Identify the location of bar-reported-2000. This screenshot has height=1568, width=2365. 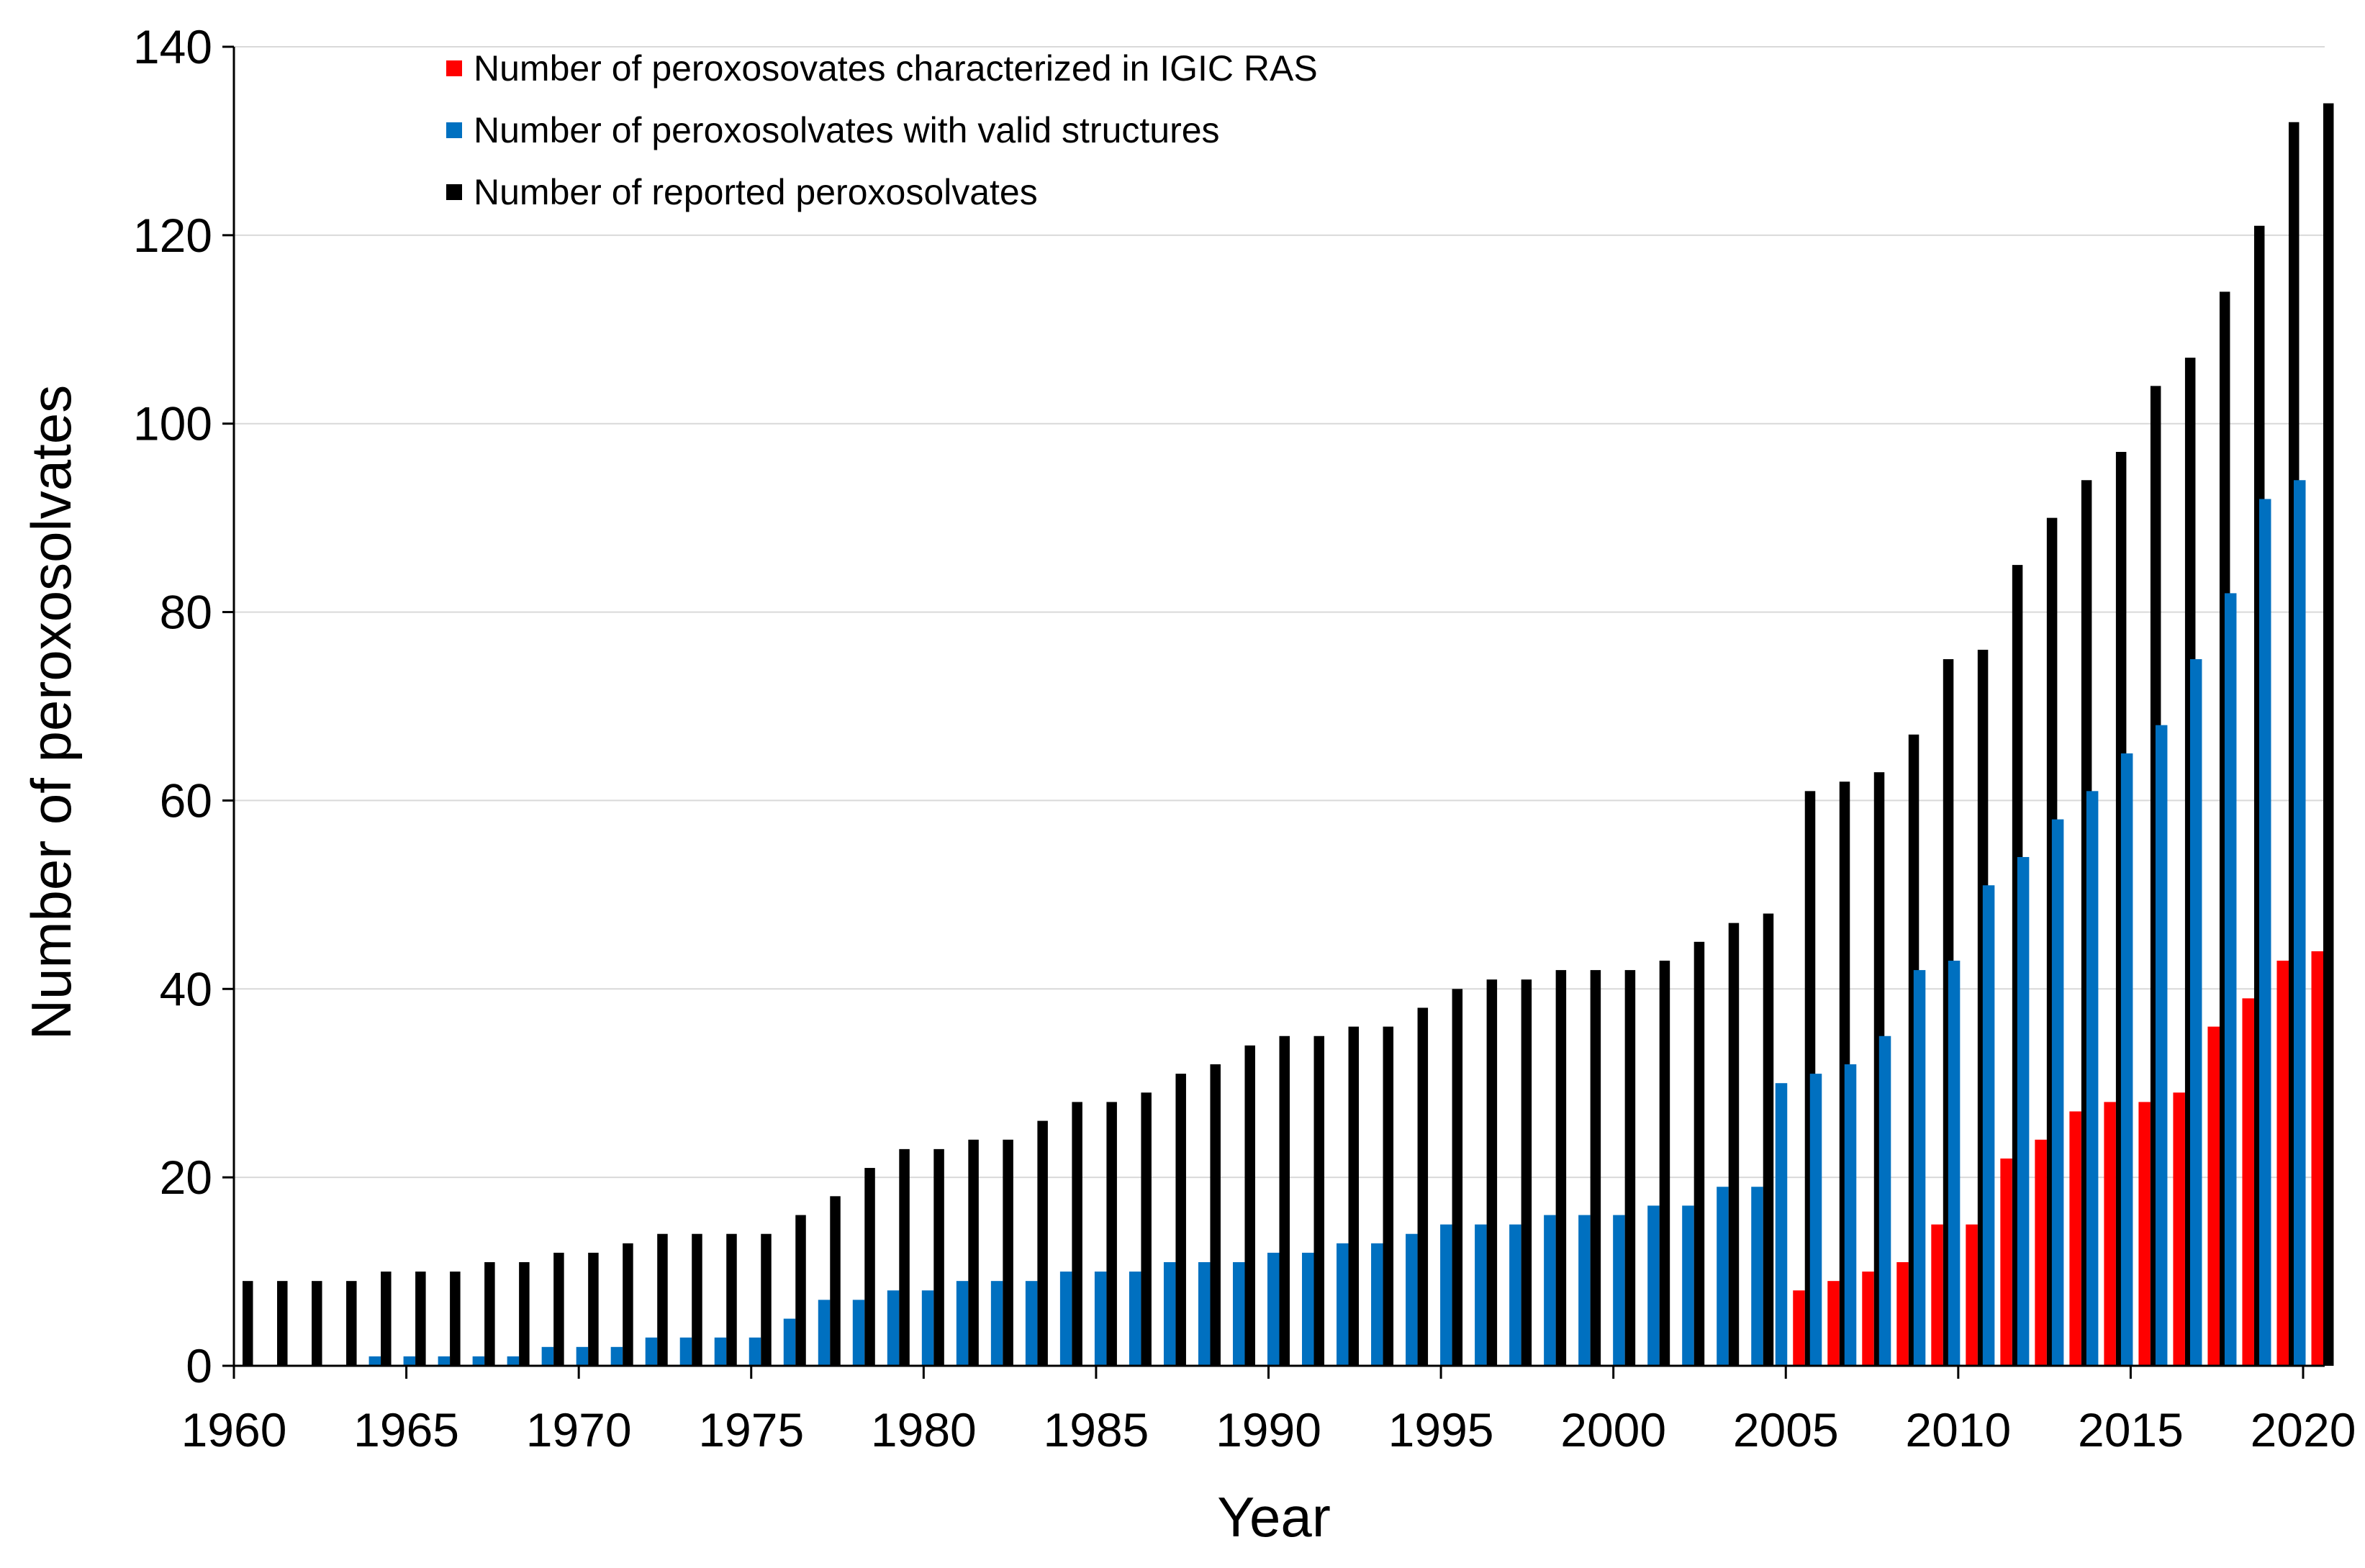
(1630, 1168).